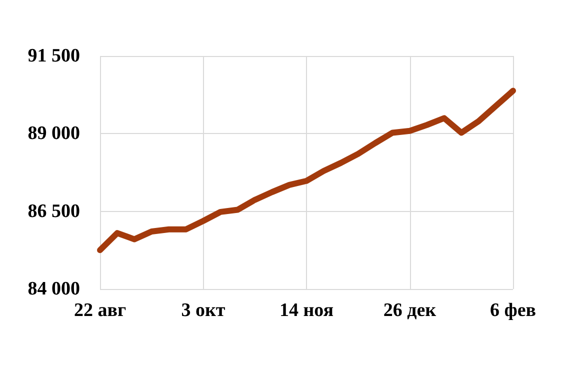 This screenshot has width=565, height=375. What do you see at coordinates (306, 310) in the screenshot?
I see `x-tick-label: 14 ноя` at bounding box center [306, 310].